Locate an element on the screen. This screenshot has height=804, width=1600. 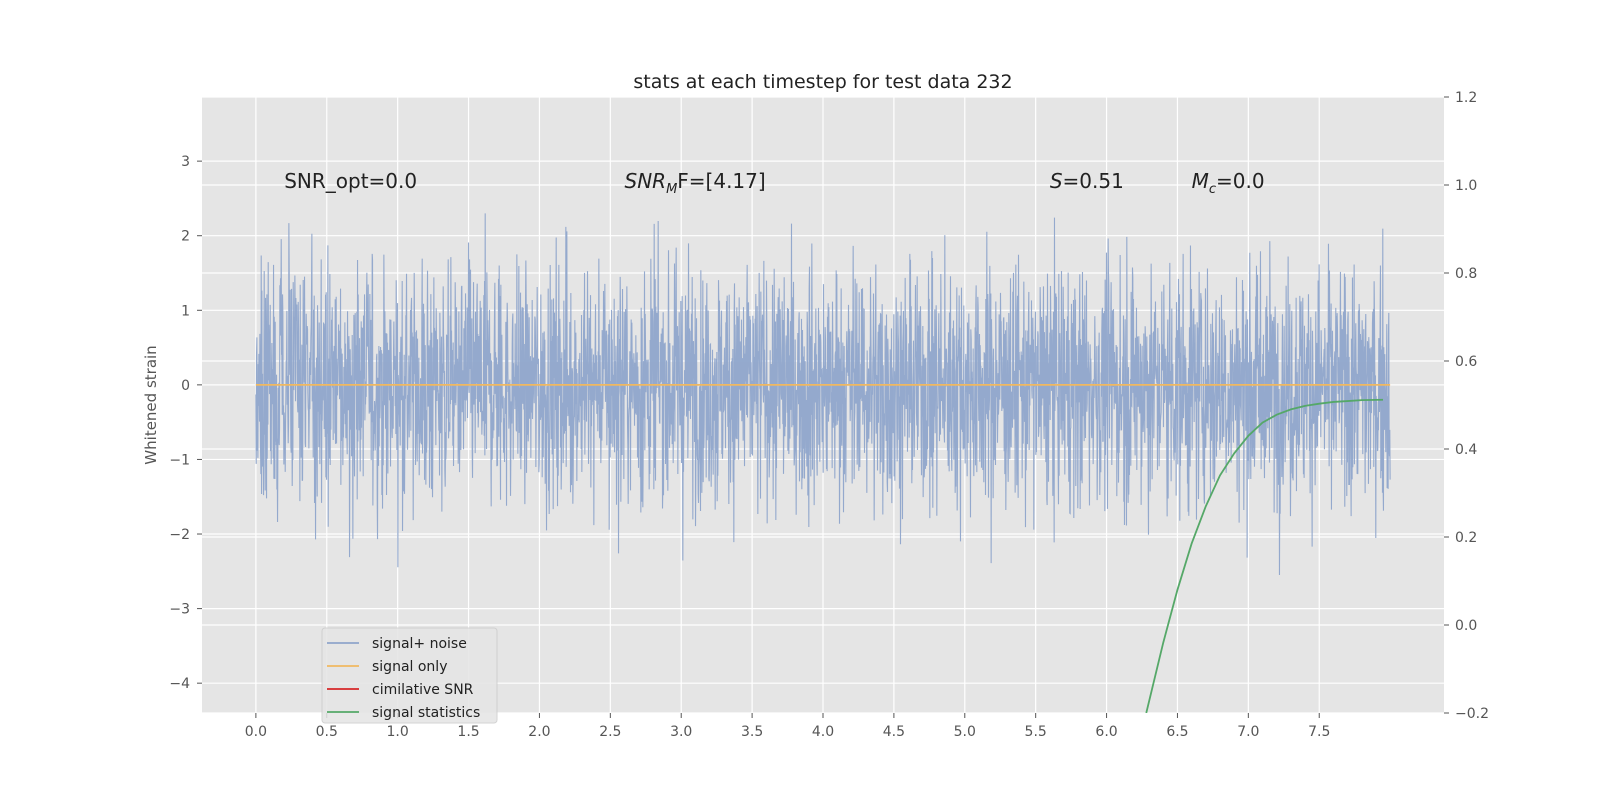
y-tick-label: −4 is located at coordinates (179, 684).